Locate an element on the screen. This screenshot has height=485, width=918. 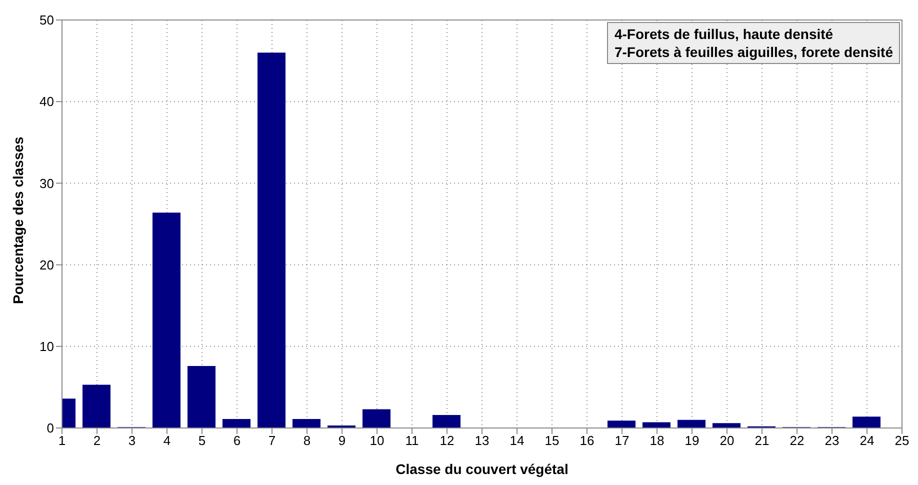
x-tick-label: 13 is located at coordinates (482, 440).